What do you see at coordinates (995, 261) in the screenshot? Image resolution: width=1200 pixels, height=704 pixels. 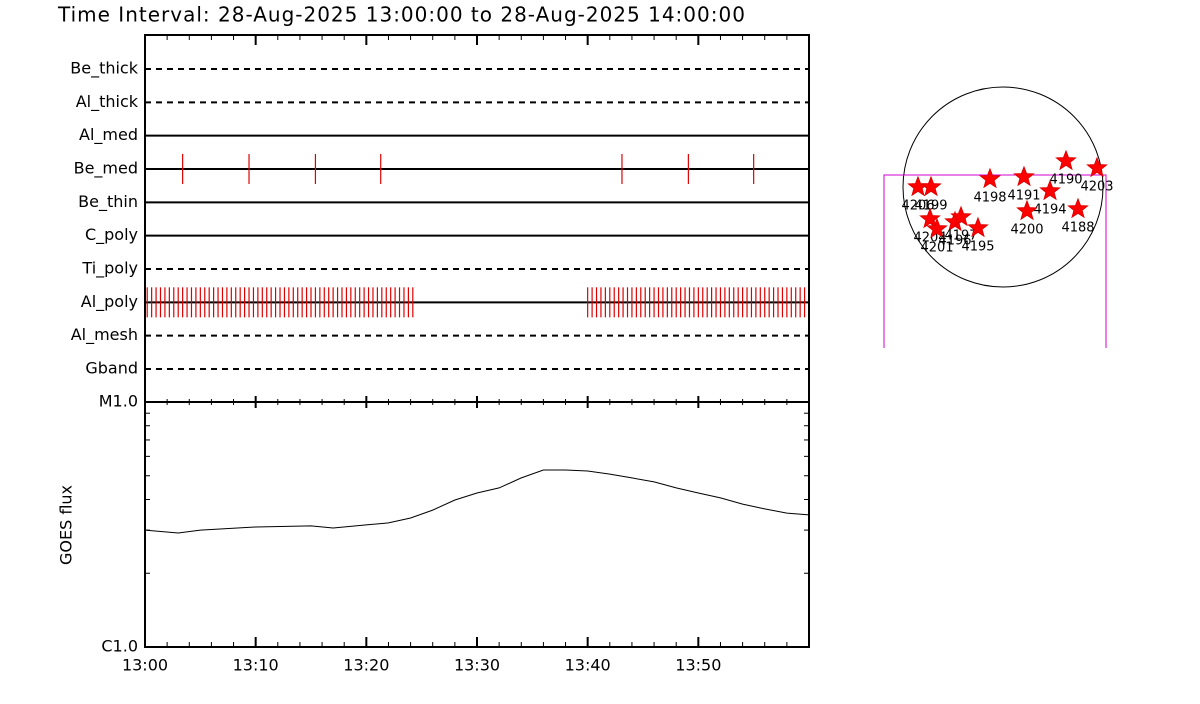 I see `fov-box` at bounding box center [995, 261].